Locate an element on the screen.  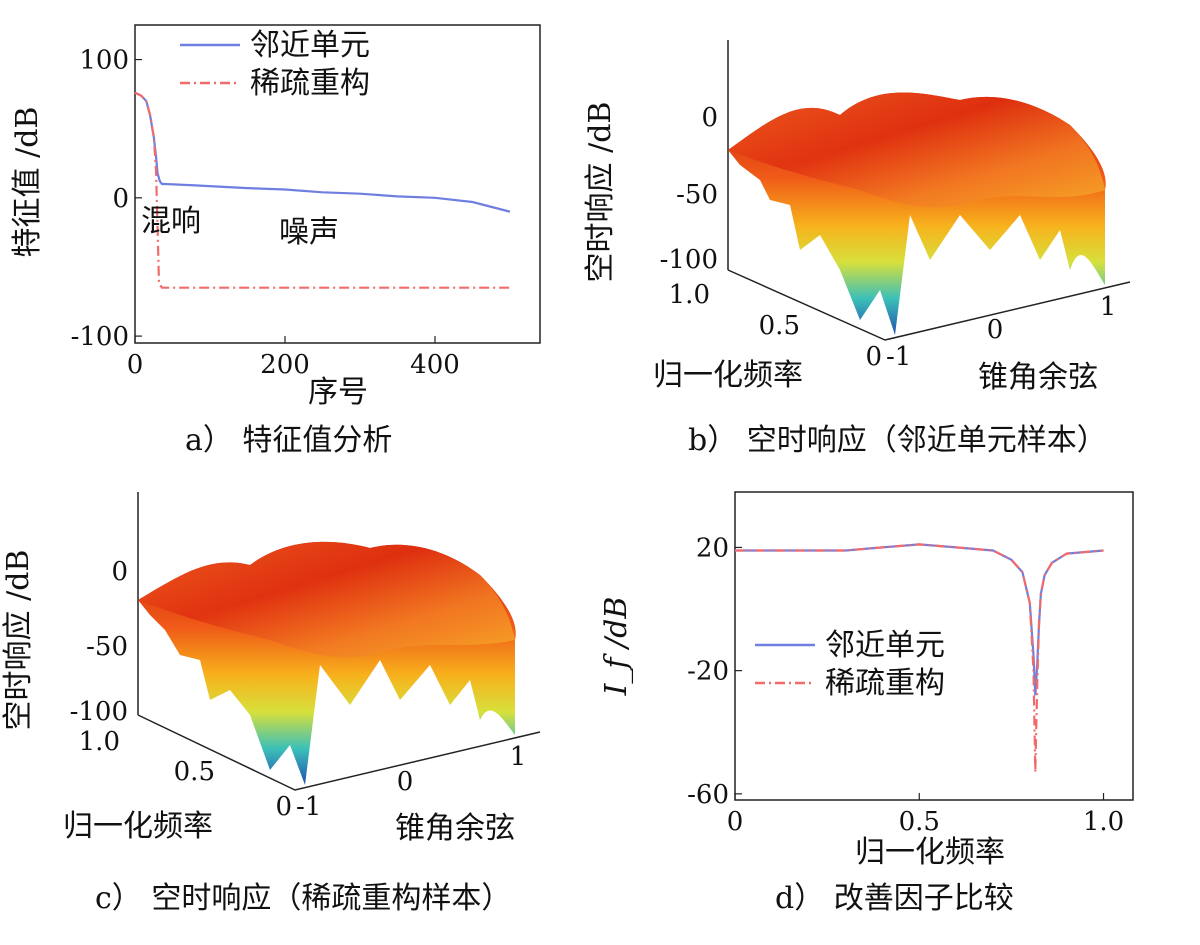
panel-b-base-axes is located at coordinates (929, 305).